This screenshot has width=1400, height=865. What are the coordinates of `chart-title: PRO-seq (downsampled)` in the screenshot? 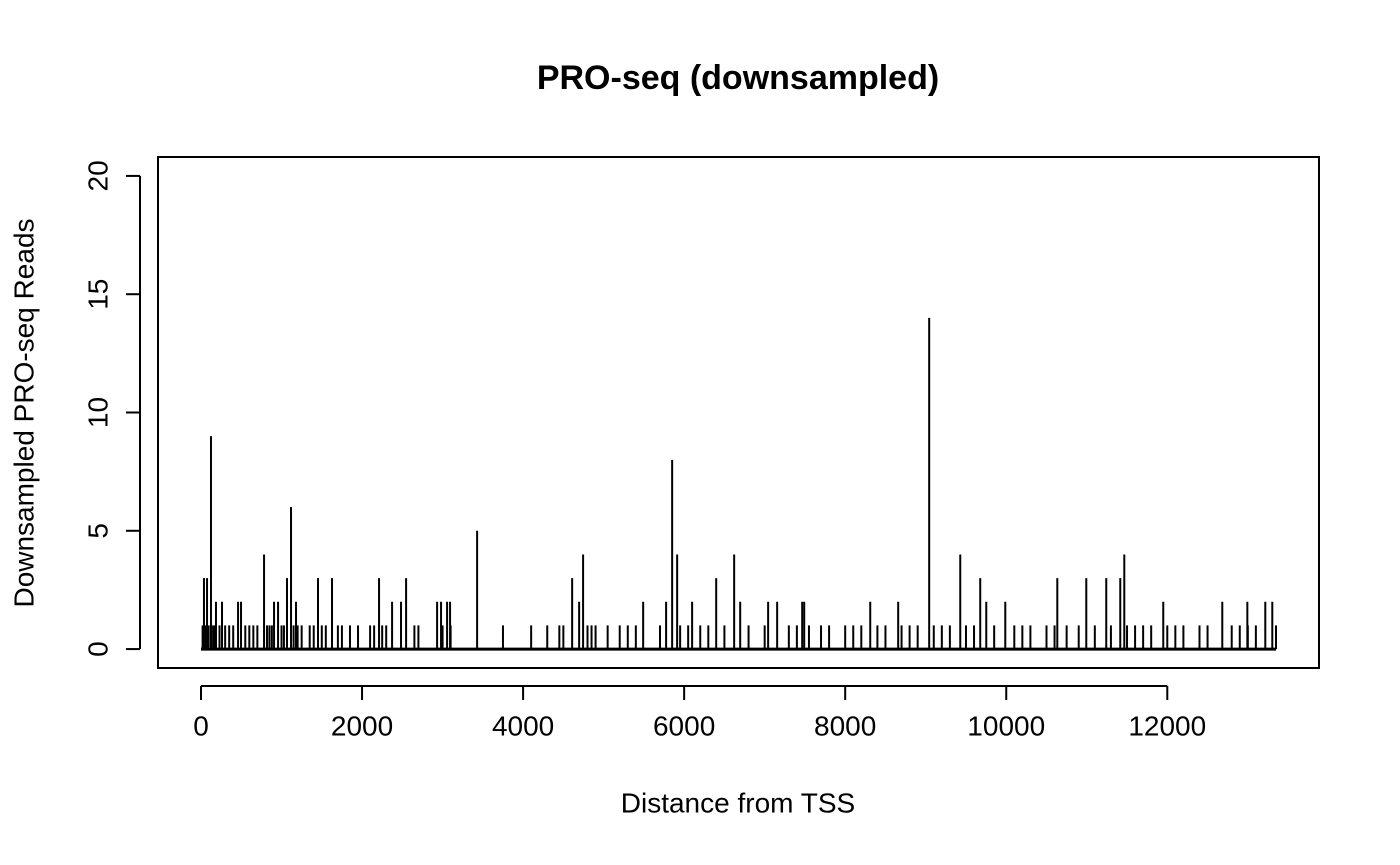 It's located at (738, 78).